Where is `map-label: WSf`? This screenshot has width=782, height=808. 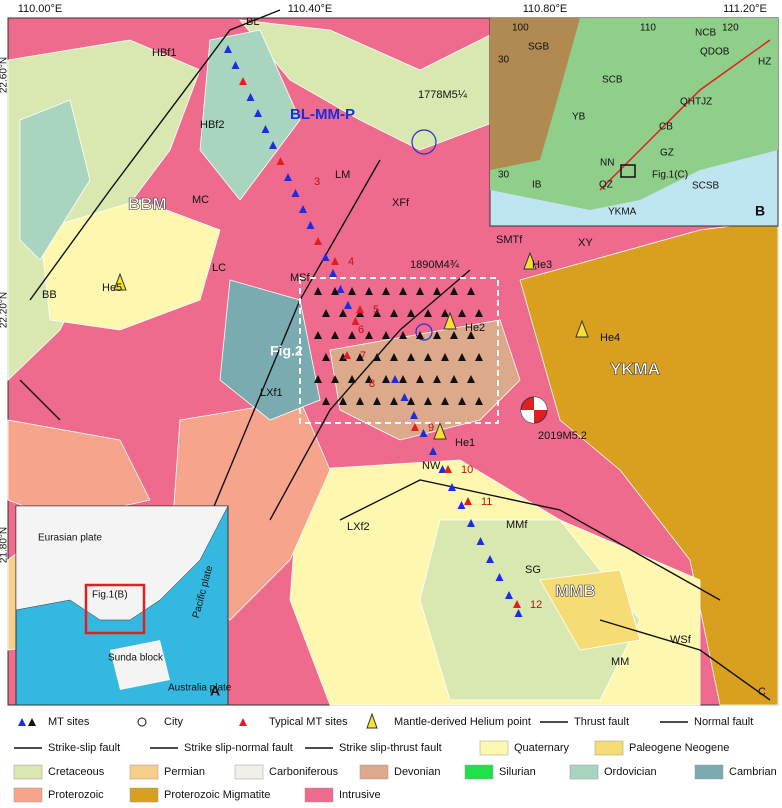
map-label: WSf is located at coordinates (681, 640).